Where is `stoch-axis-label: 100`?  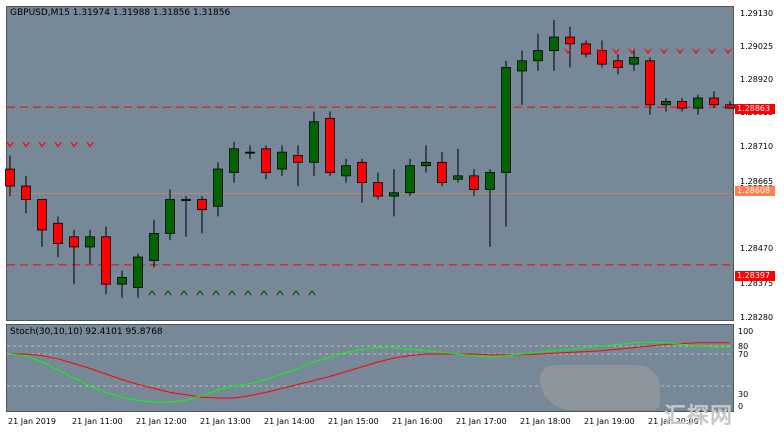
stoch-axis-label: 100 is located at coordinates (746, 331).